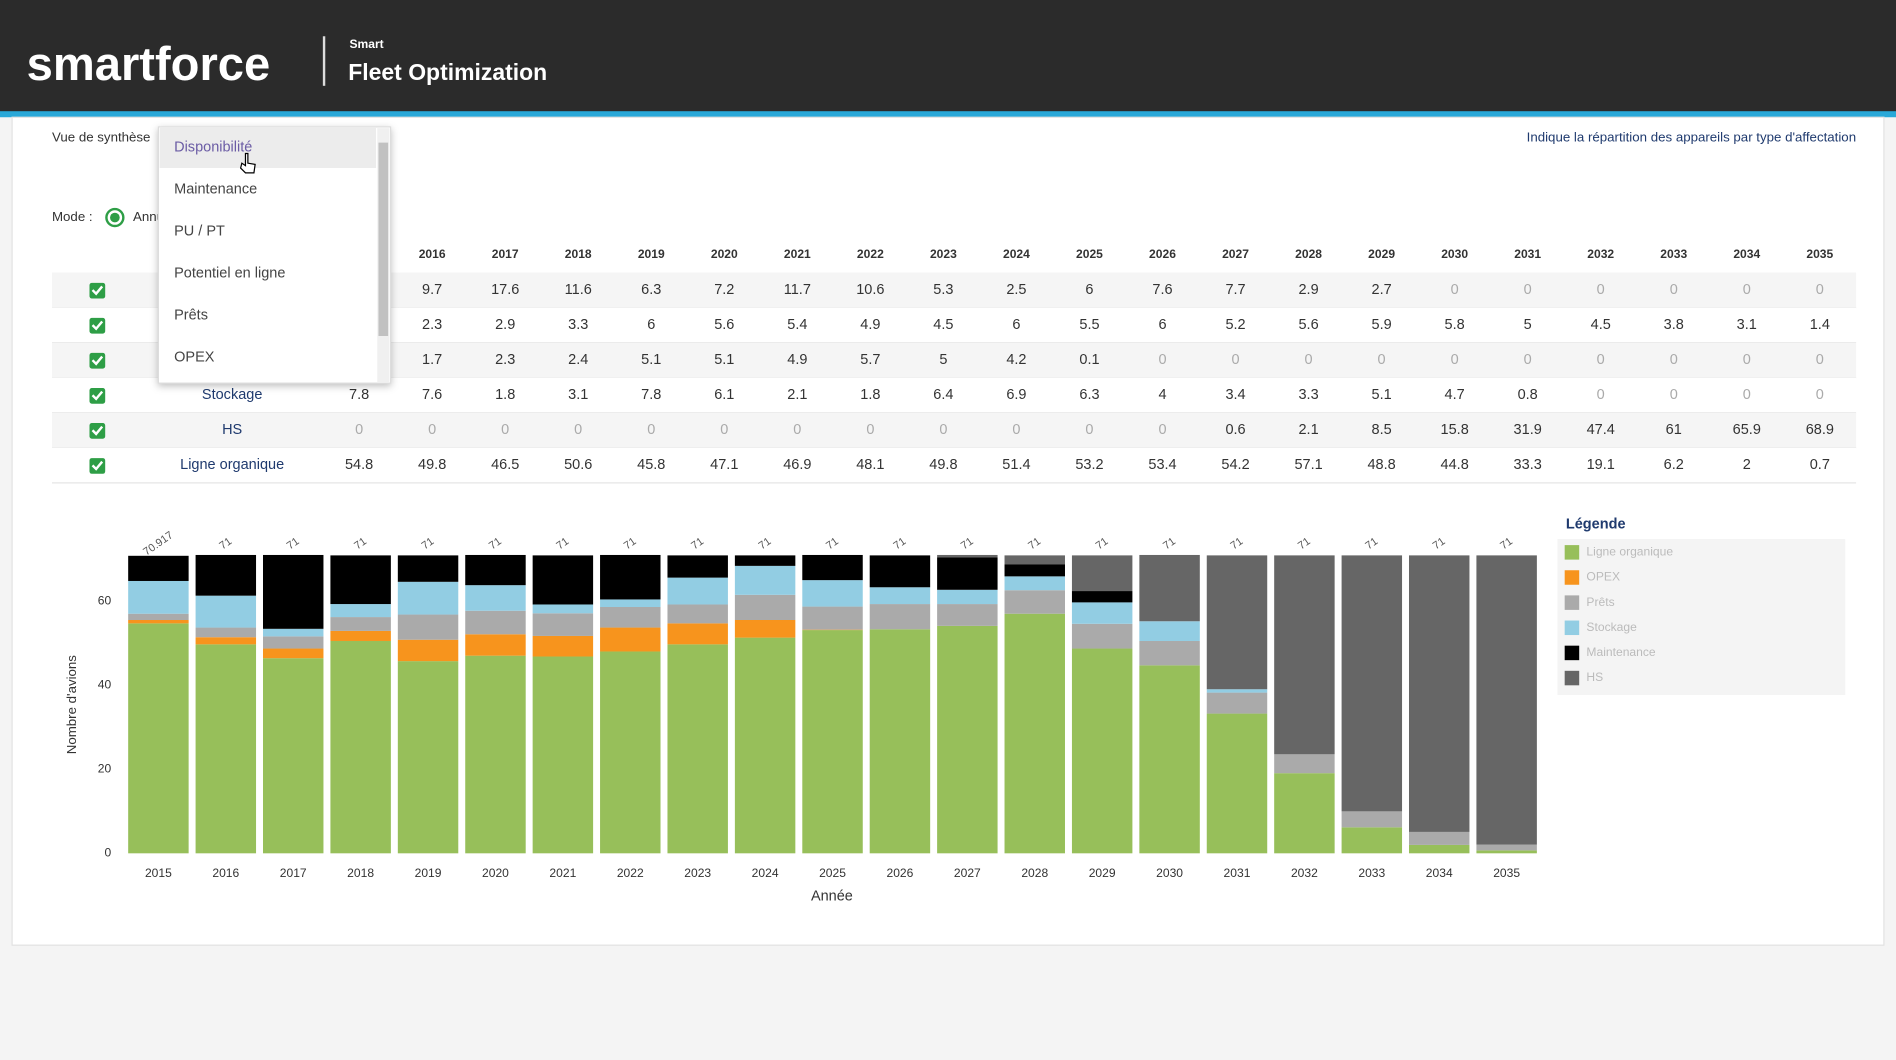 The image size is (1896, 1060). I want to click on table-cell: 0.1, so click(1089, 360).